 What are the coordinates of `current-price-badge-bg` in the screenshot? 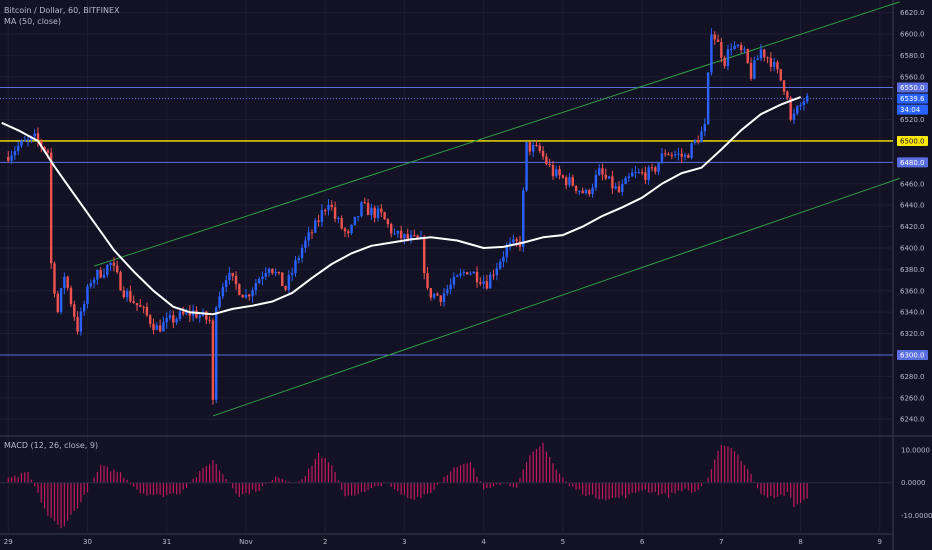 It's located at (912, 98).